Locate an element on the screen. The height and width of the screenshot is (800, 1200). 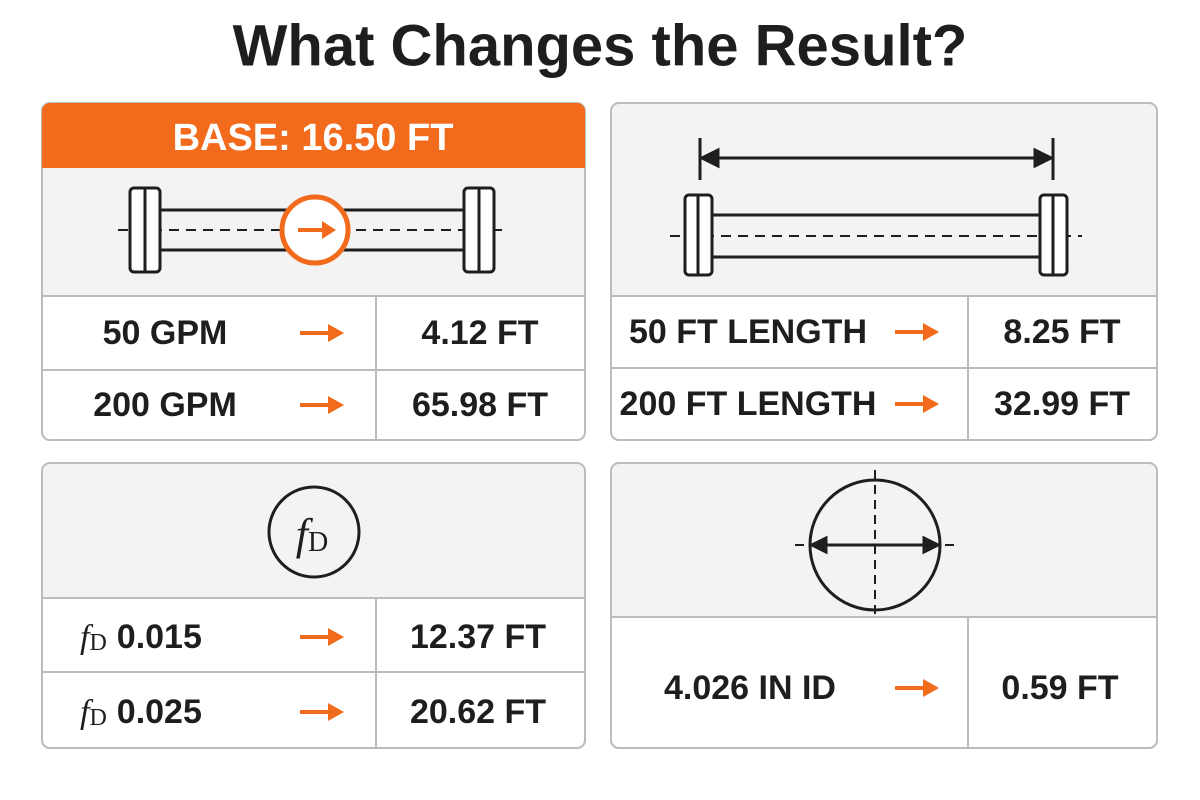
diameter-icon is located at coordinates (875, 545).